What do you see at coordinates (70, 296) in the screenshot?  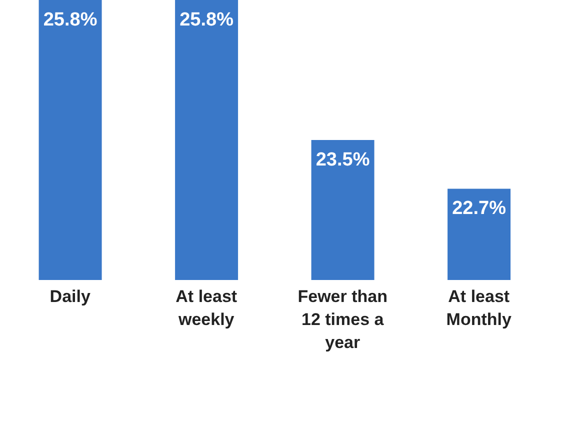 I see `x-tick-label: Daily` at bounding box center [70, 296].